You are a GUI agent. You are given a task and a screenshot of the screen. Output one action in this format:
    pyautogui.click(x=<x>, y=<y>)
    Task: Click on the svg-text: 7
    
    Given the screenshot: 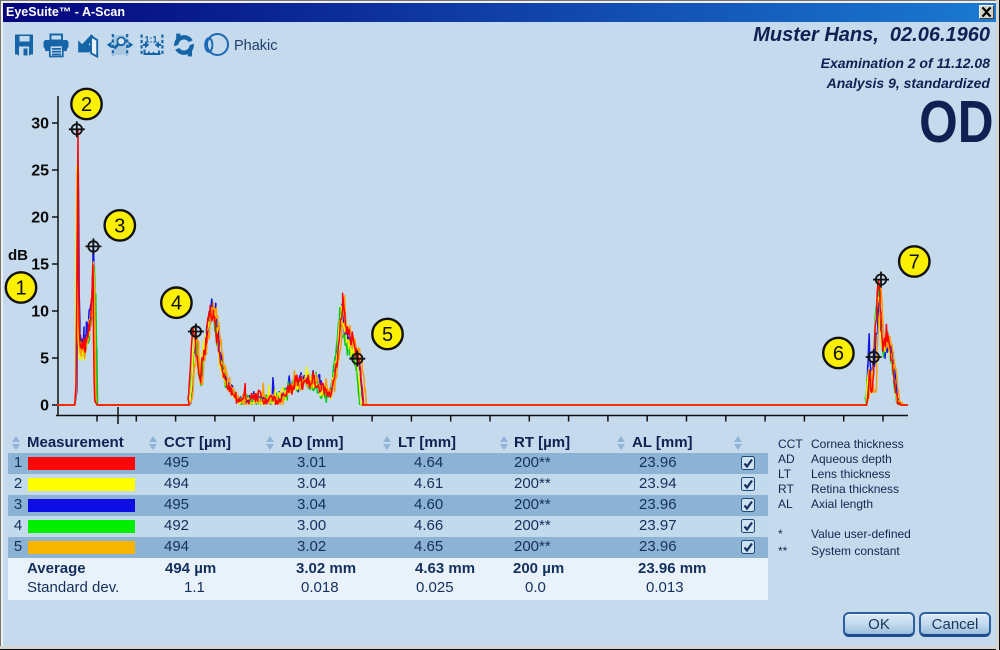 What is the action you would take?
    pyautogui.click(x=914, y=263)
    